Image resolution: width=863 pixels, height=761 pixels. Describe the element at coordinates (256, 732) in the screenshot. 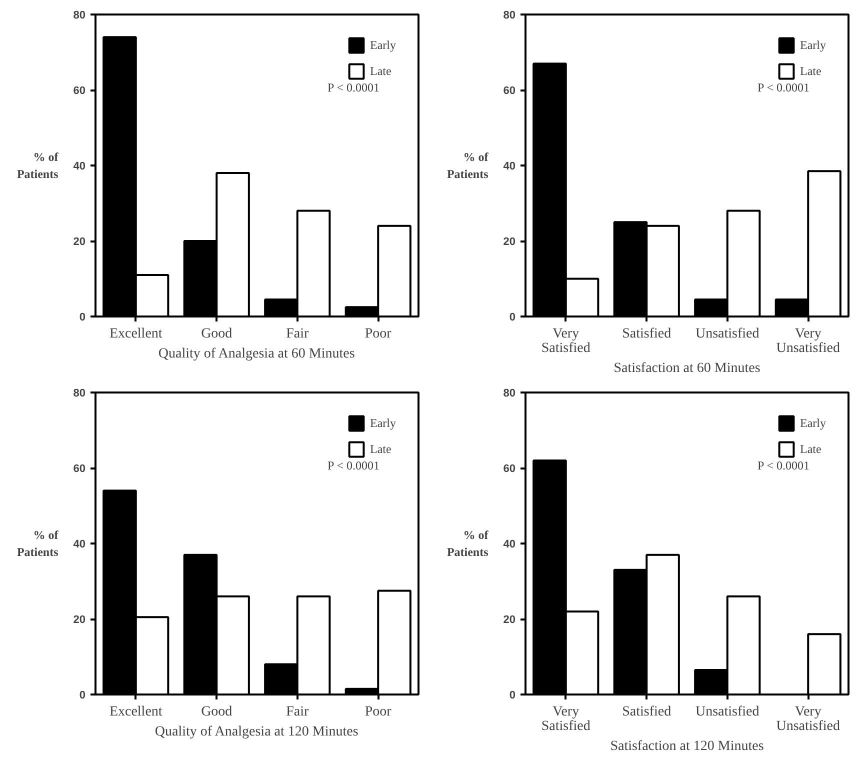

I see `x-axis-title: Quality of Analgesia at 120 Minutes` at that location.